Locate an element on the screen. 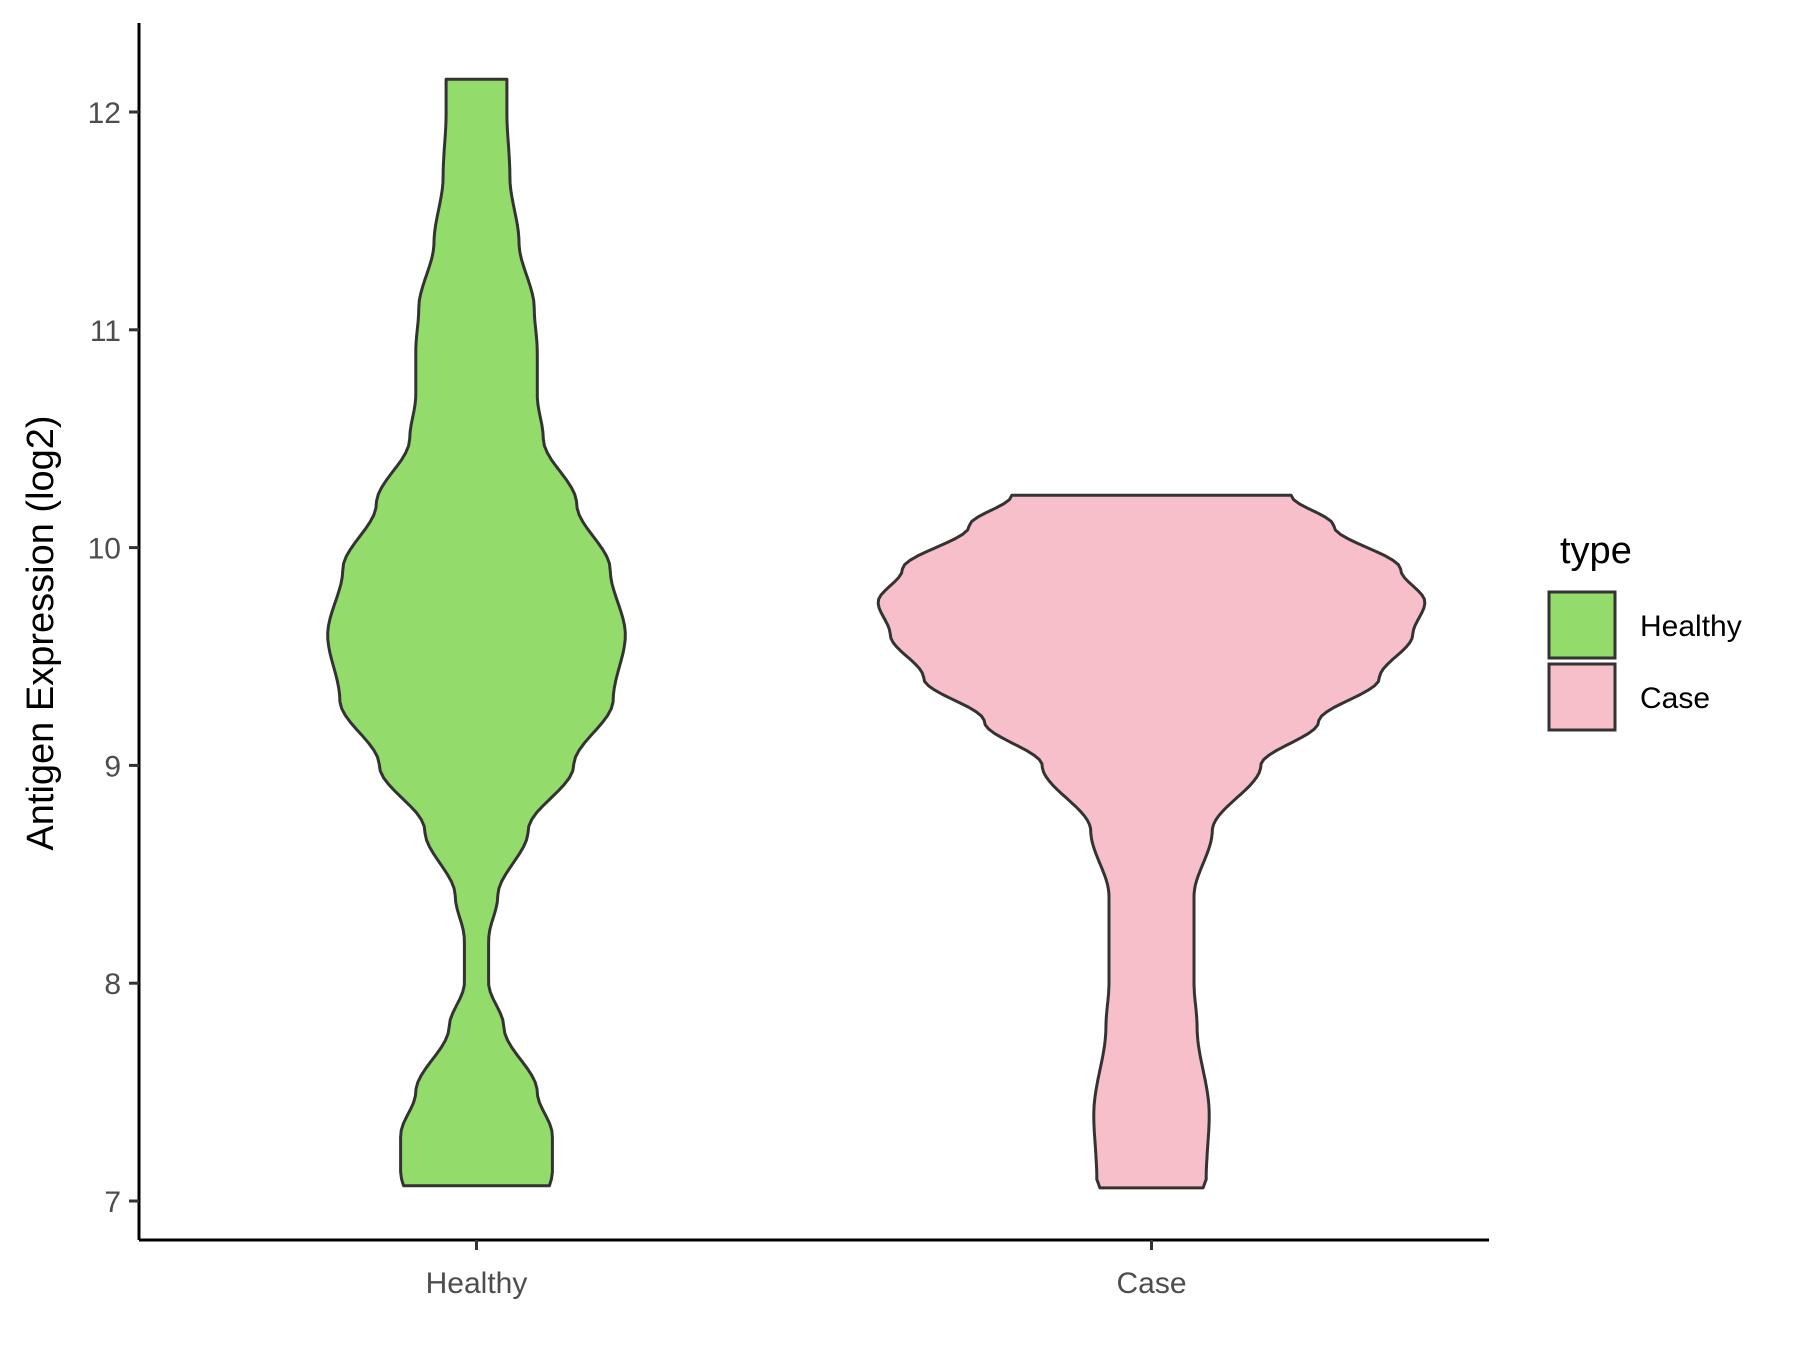 This screenshot has height=1350, width=1800. y-tick-label: 12 is located at coordinates (104, 113).